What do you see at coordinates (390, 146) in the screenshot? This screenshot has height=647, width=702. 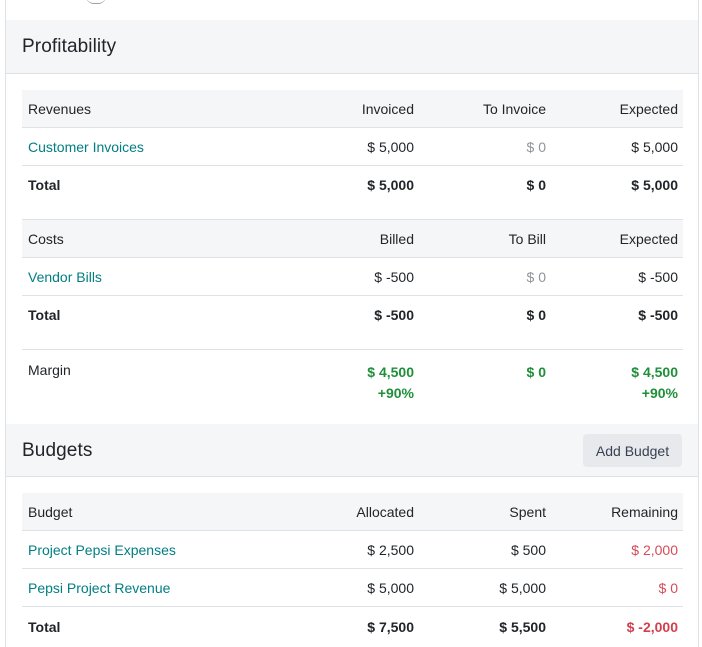 I see `invoiced-value: $ 5,000` at bounding box center [390, 146].